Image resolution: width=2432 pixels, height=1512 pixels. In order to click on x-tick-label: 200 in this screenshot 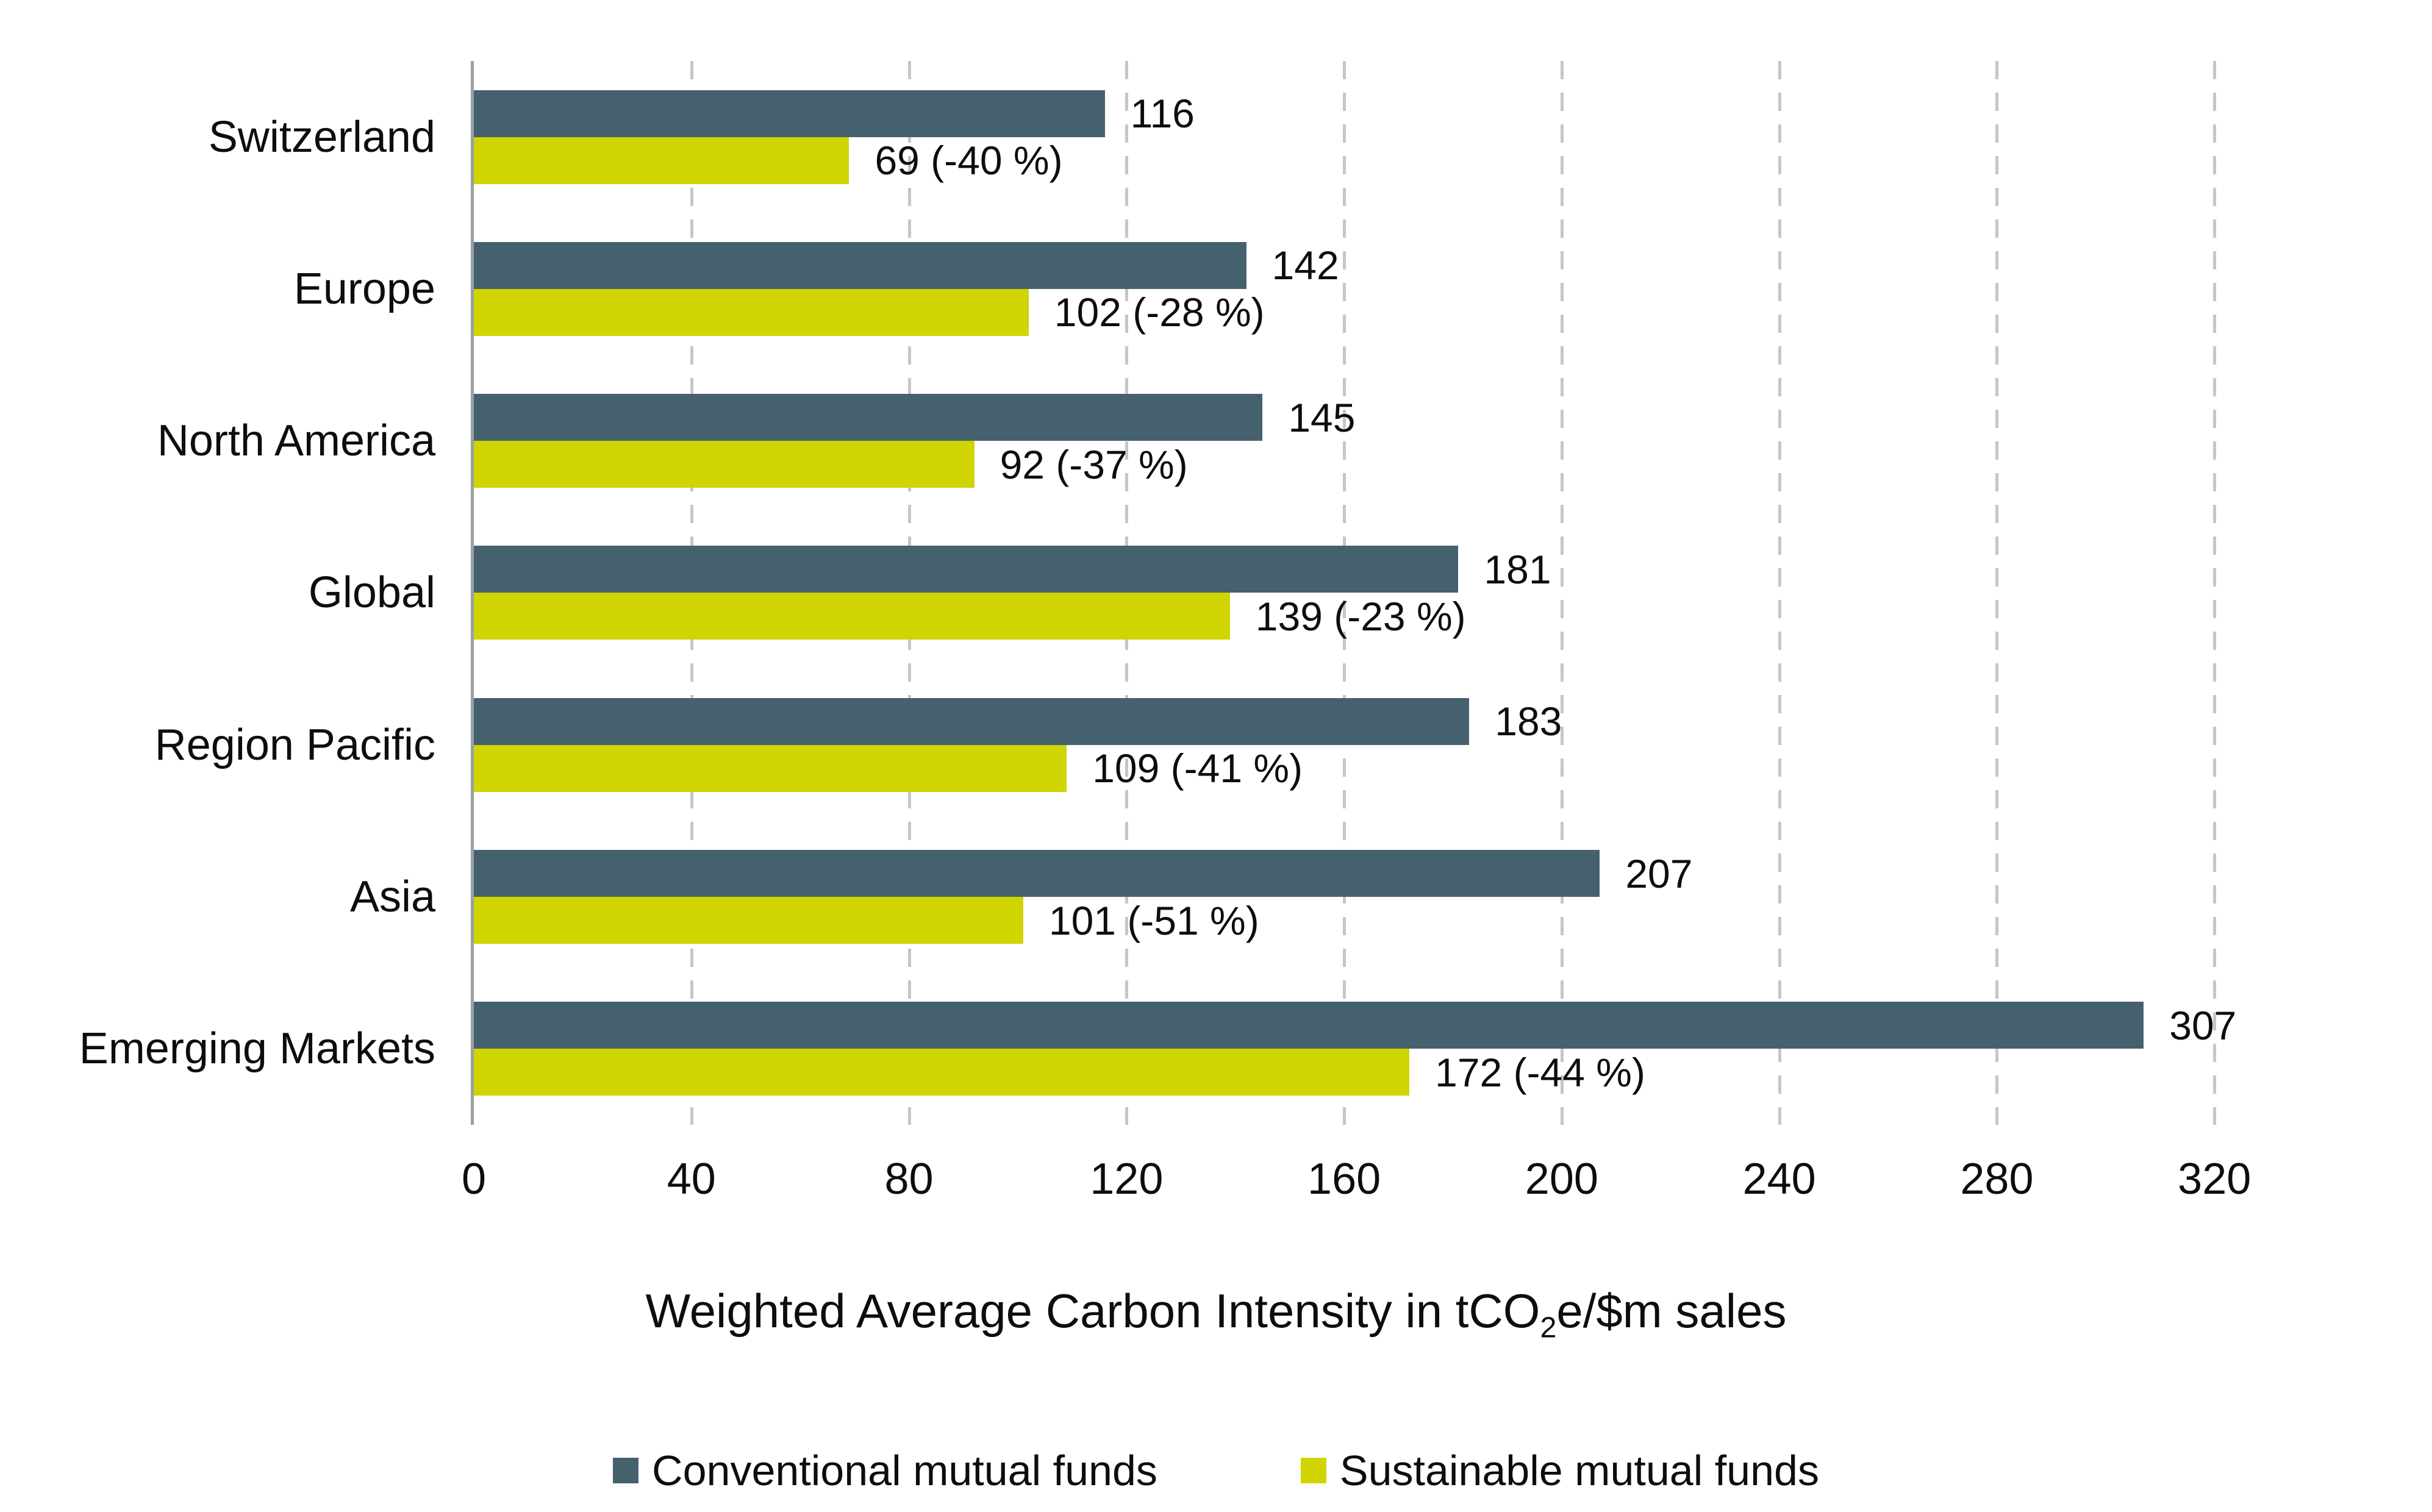, I will do `click(1561, 1179)`.